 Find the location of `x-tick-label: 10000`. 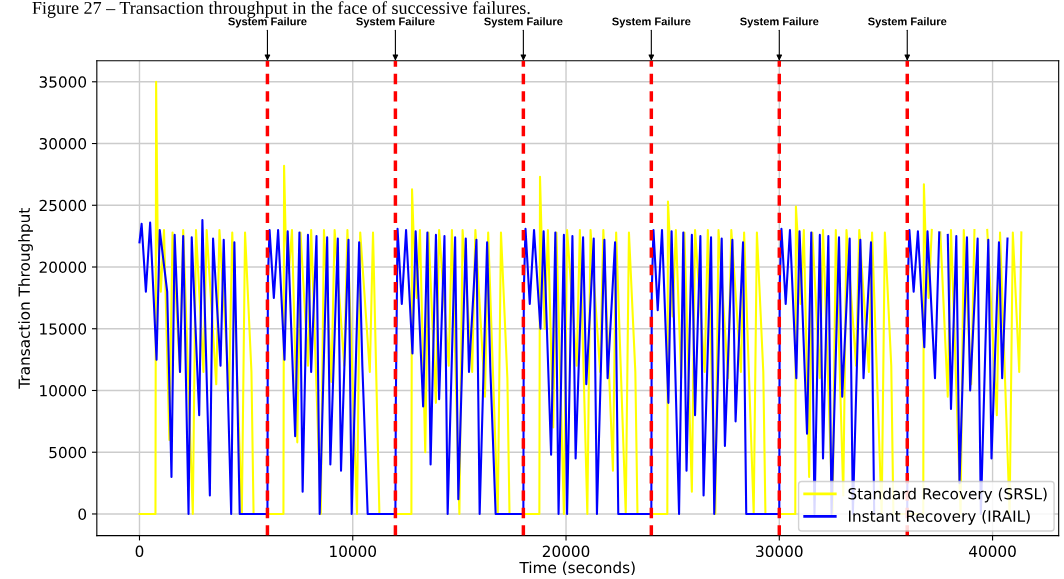

x-tick-label: 10000 is located at coordinates (353, 551).